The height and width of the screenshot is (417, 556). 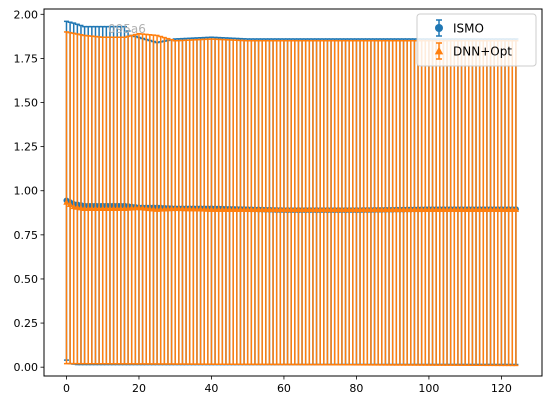 I want to click on x-tick-label: 100, so click(x=428, y=388).